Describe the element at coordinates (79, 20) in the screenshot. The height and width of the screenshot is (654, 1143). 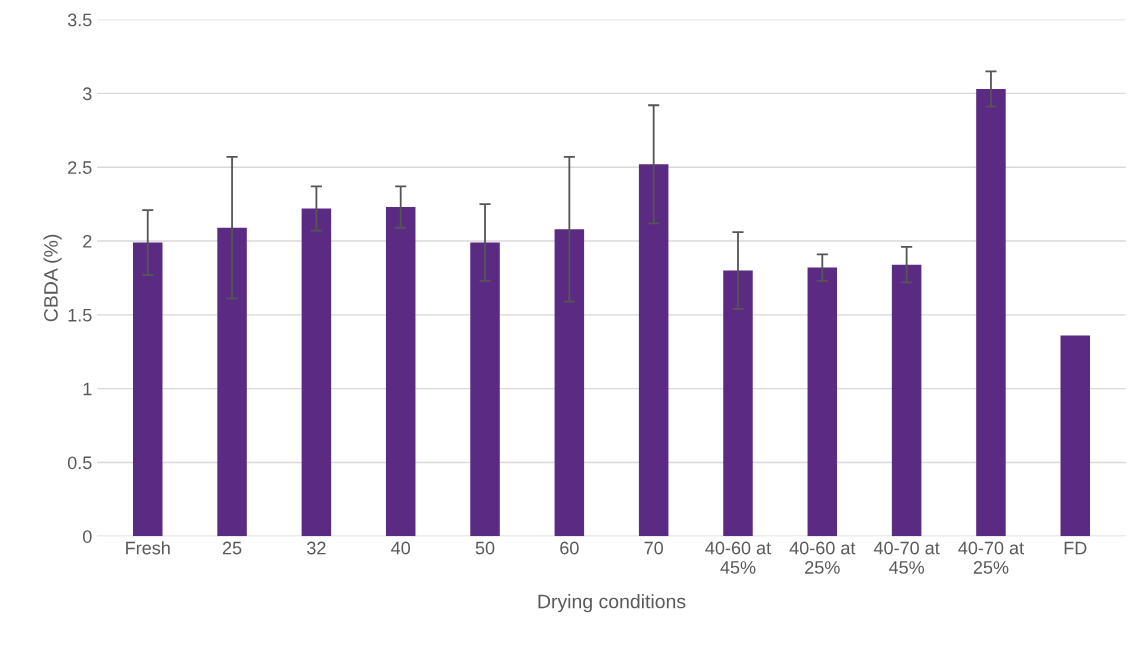
I see `y-tick-label: 3.5` at that location.